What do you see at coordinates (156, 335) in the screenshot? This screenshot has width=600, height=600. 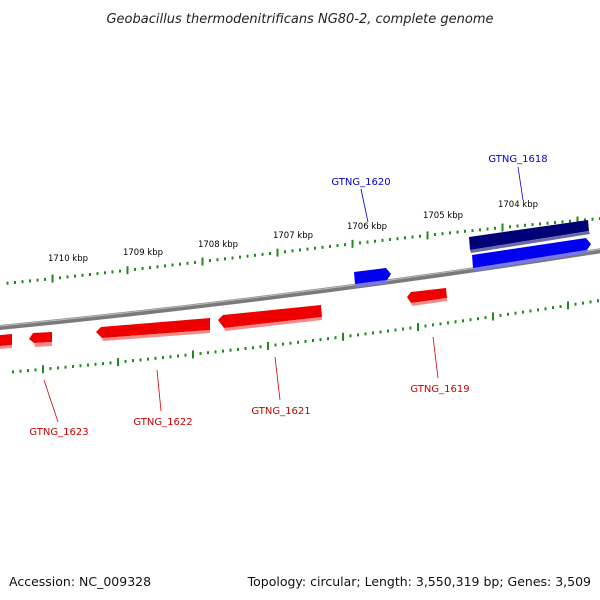 I see `gene-arrow-gtng-1622-shadow` at bounding box center [156, 335].